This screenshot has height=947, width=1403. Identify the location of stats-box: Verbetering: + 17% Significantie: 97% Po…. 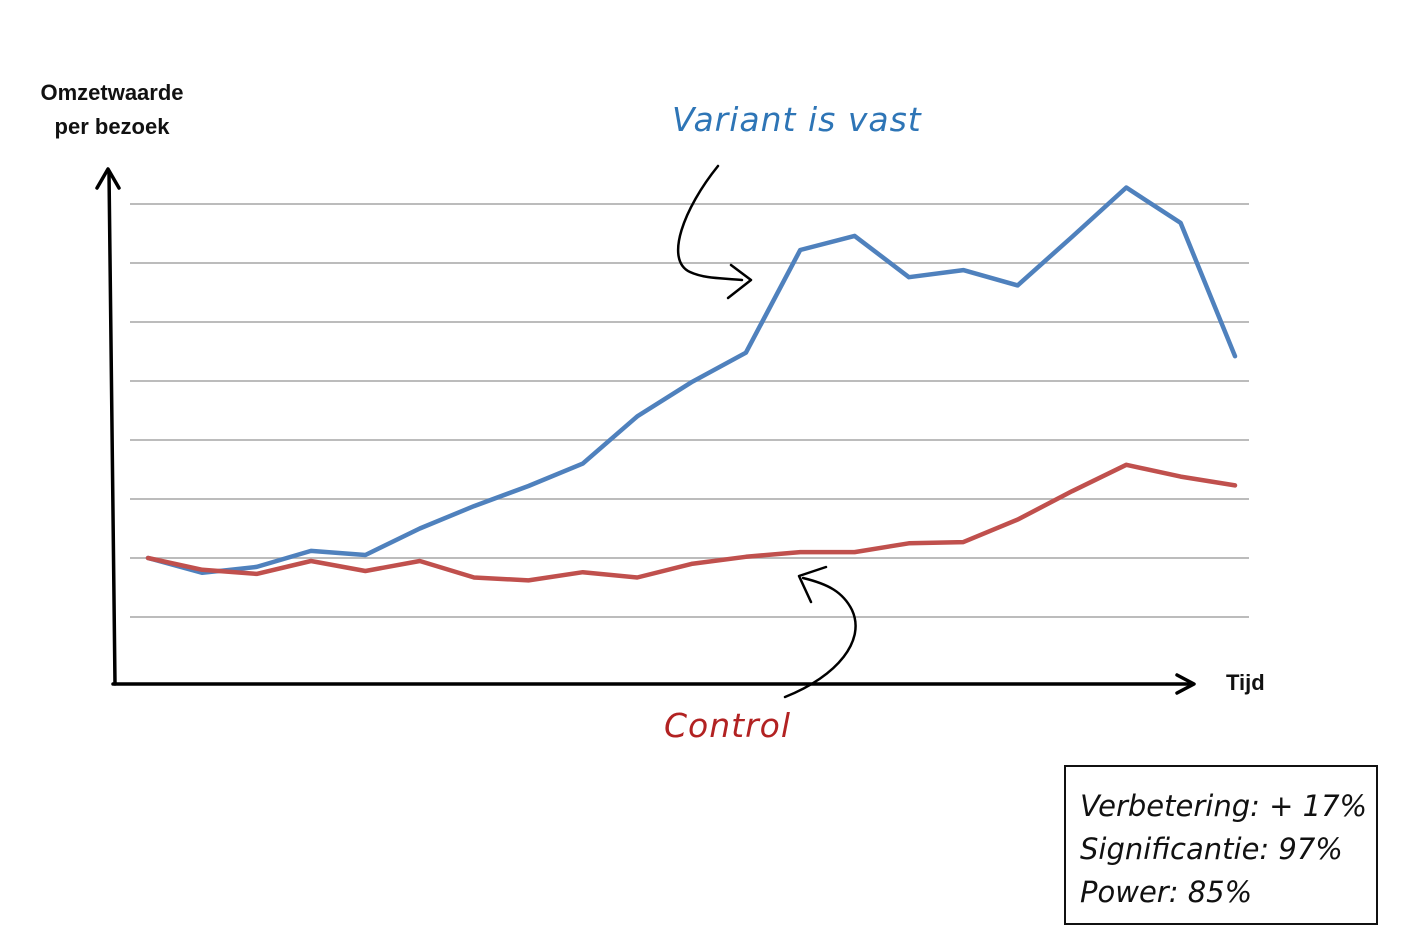
(1221, 845).